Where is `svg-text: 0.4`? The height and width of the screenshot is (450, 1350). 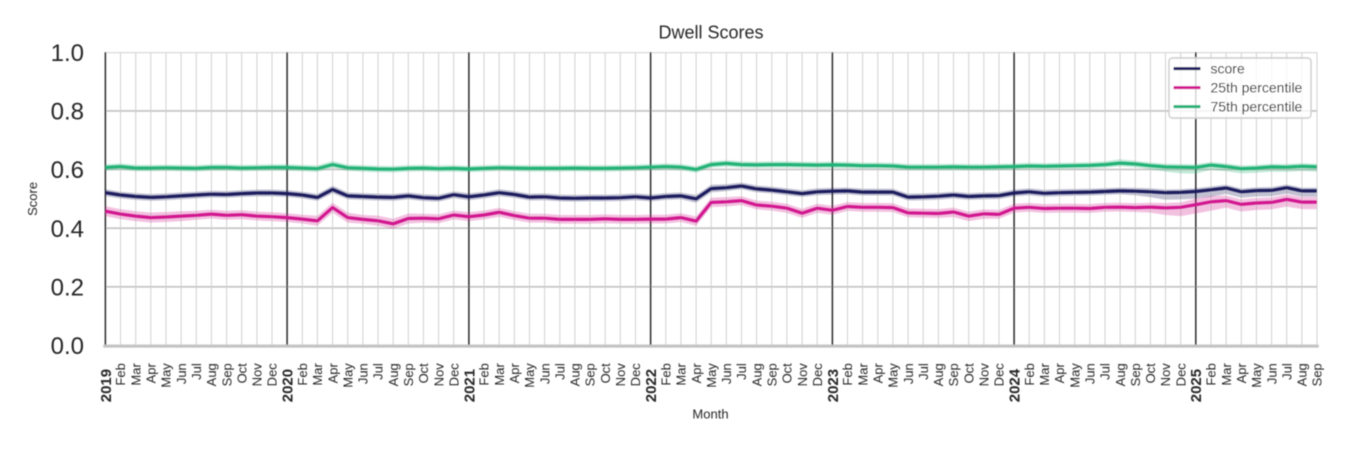
svg-text: 0.4 is located at coordinates (67, 229).